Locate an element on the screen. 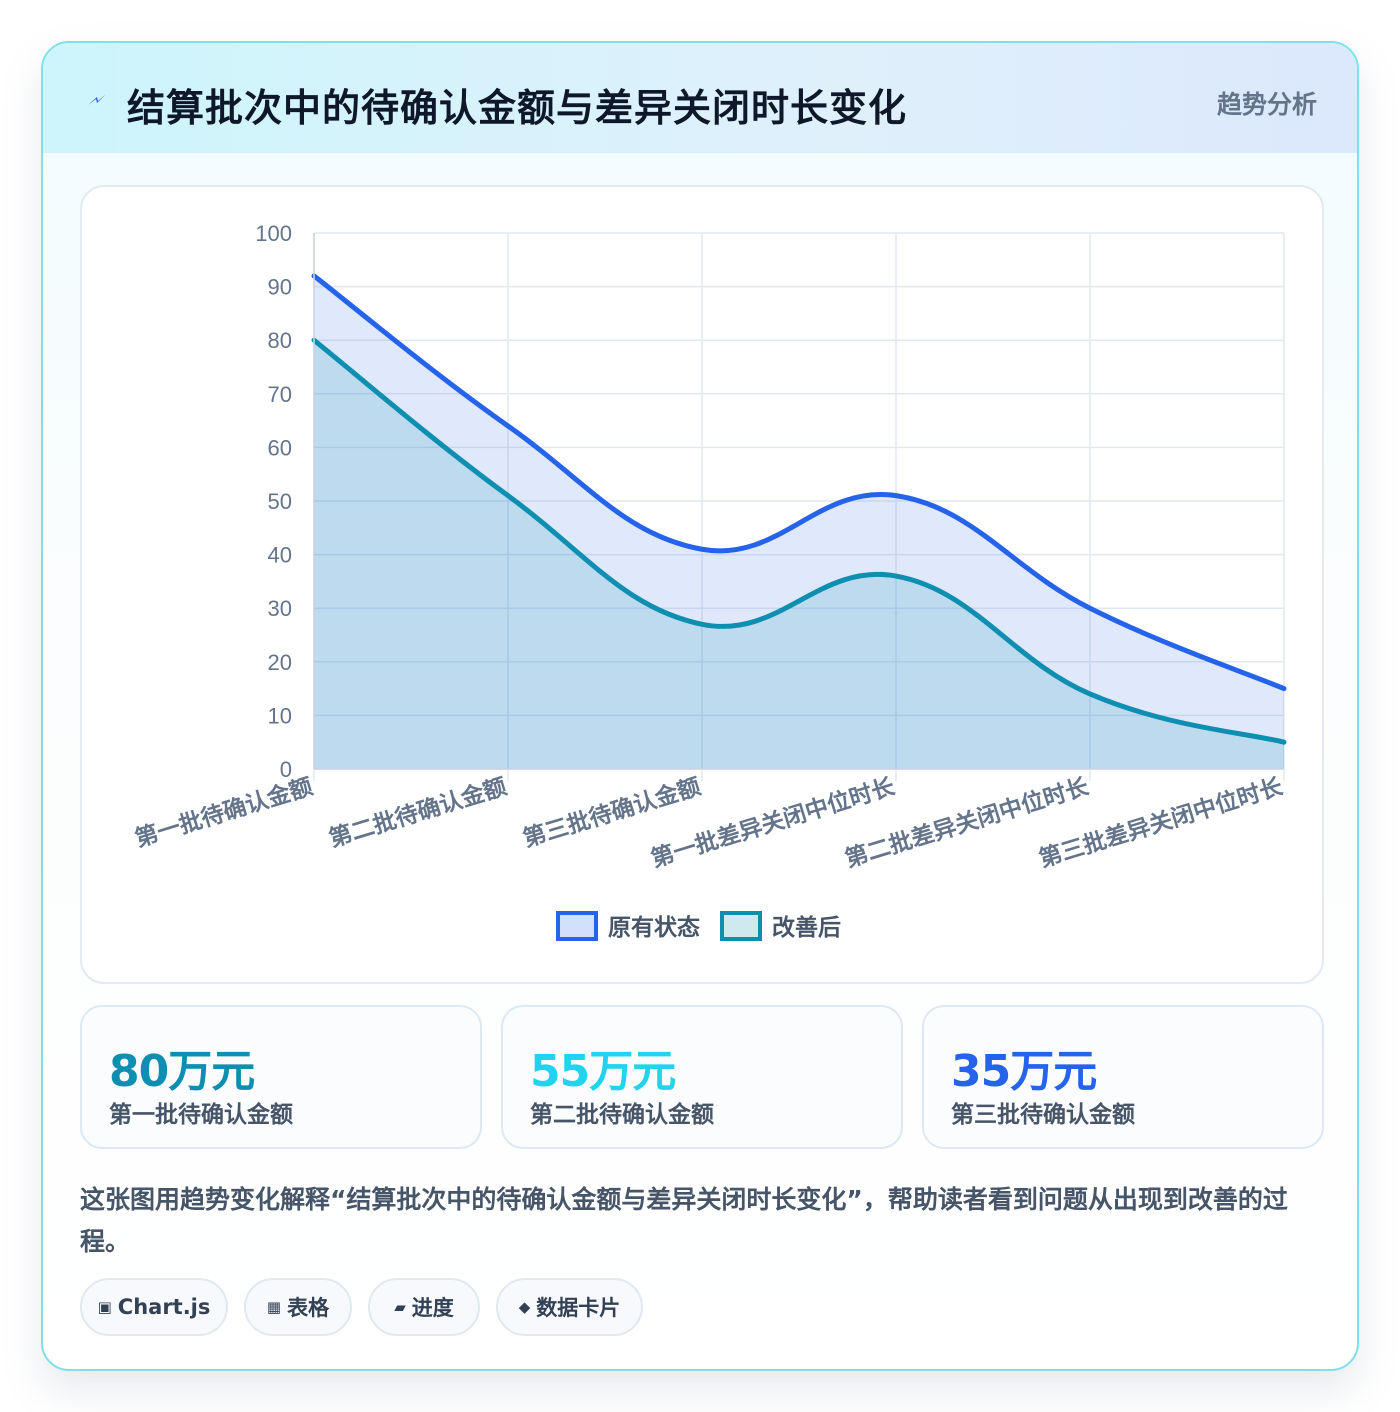 This screenshot has height=1412, width=1400. stat-card-3: 35万元 第三批待确认金额 is located at coordinates (1123, 1077).